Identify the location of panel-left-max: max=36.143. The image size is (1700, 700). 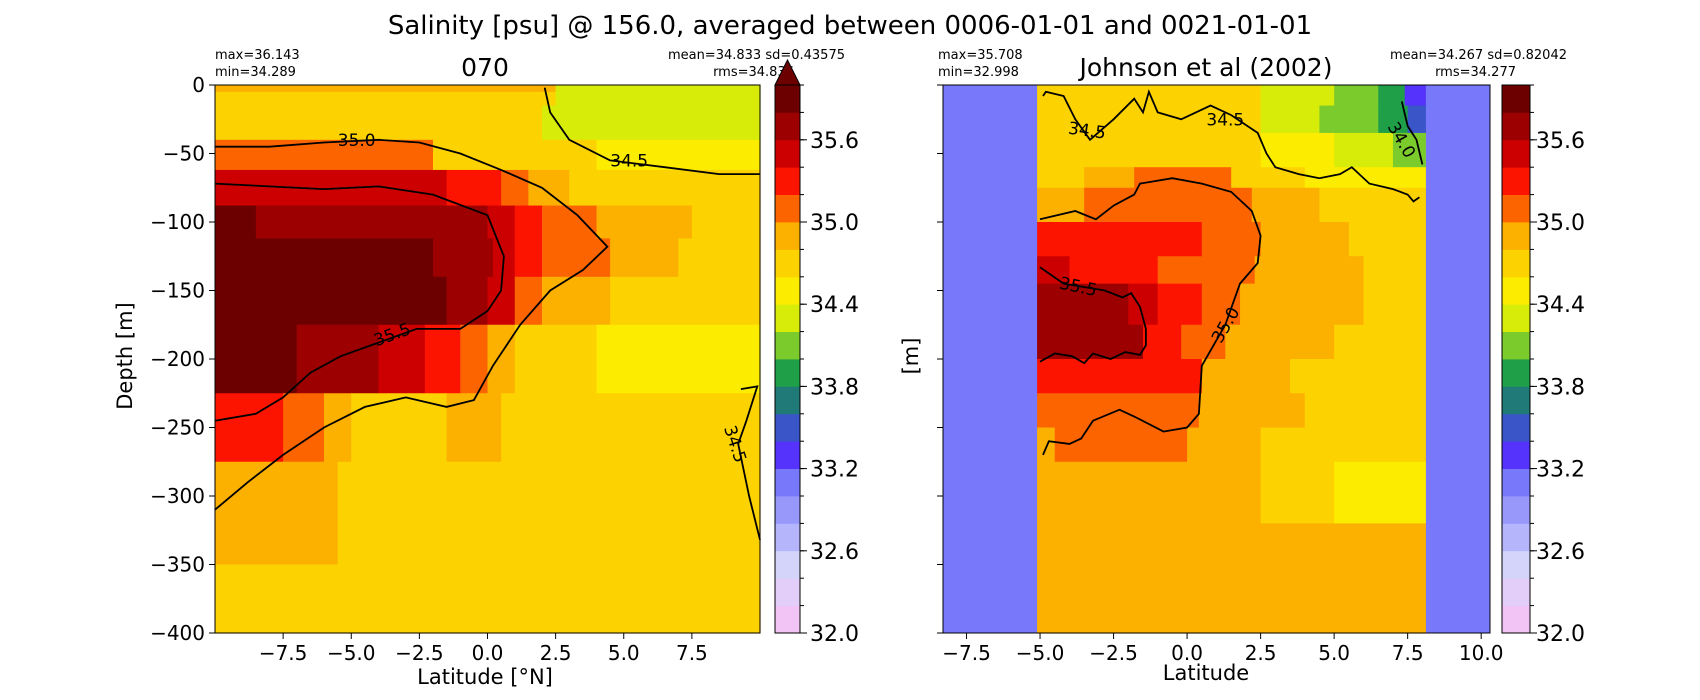
(257, 55).